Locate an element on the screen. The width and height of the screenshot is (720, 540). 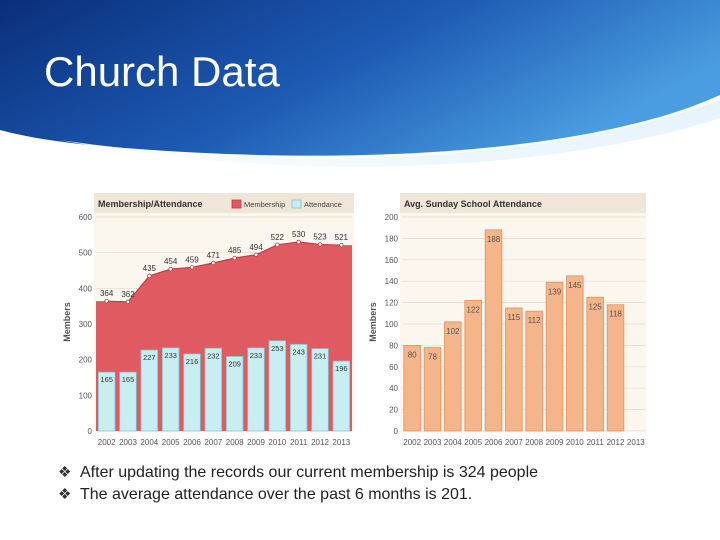
x-tick-label: 2008 is located at coordinates (235, 442).